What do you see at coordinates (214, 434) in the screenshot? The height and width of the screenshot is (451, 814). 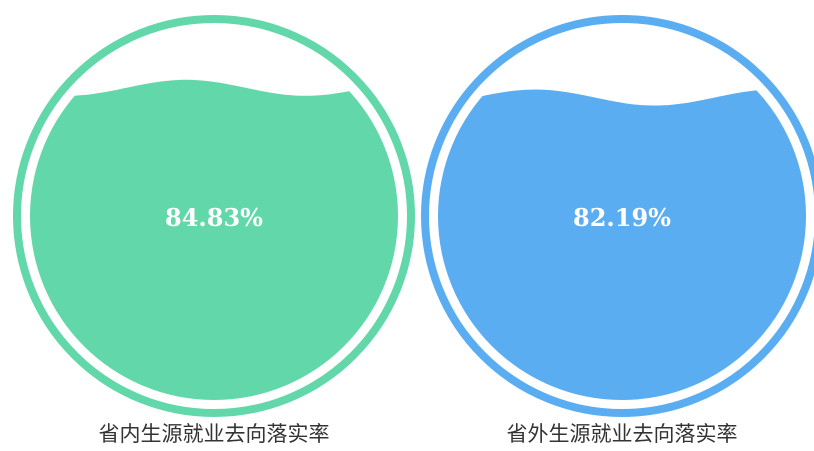 I see `gauge-caption-provincial: 省内生源就业去向落实率` at bounding box center [214, 434].